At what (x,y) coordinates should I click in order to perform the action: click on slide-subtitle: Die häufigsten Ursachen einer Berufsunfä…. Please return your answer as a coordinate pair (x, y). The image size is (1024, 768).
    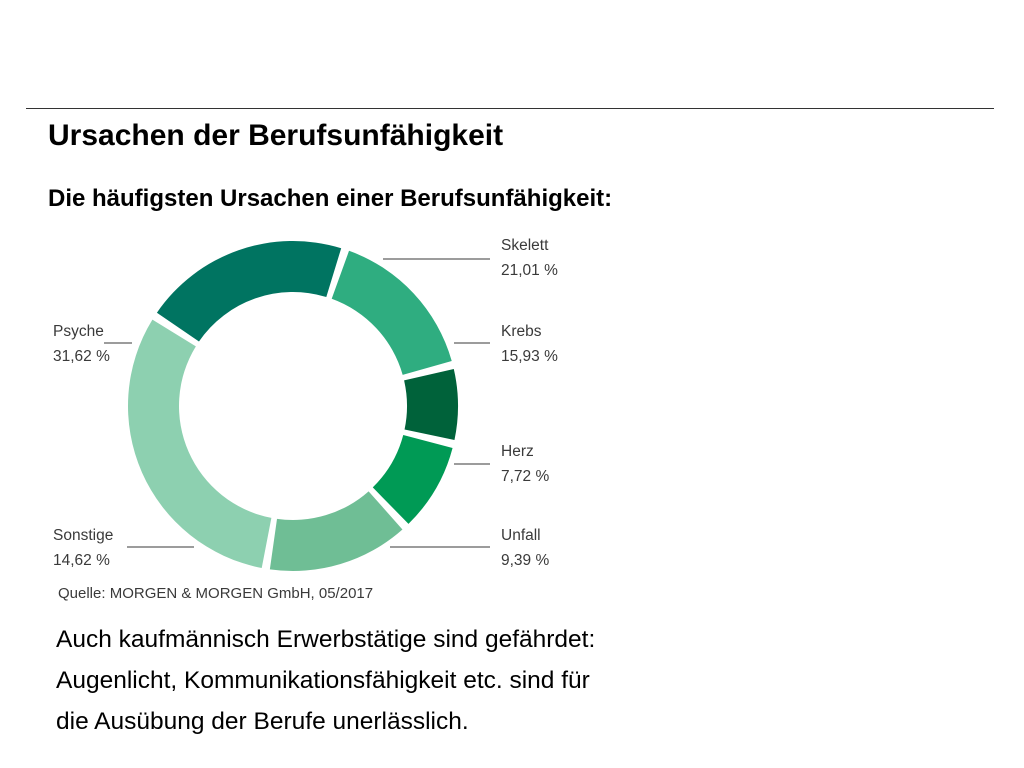
    Looking at the image, I should click on (330, 198).